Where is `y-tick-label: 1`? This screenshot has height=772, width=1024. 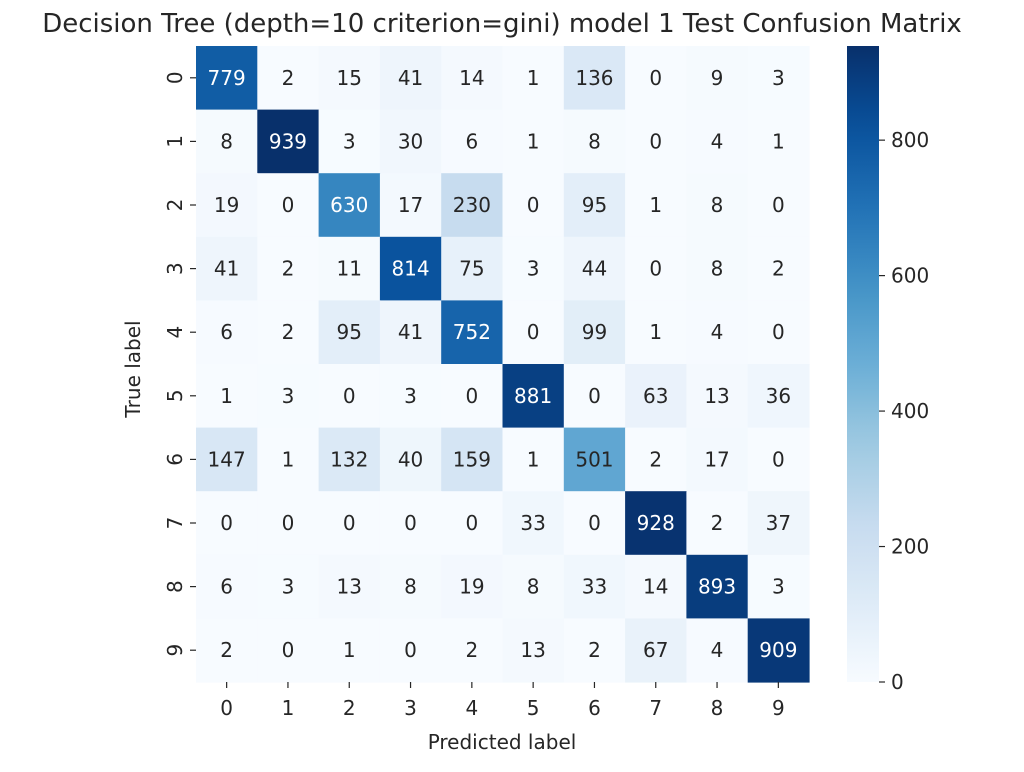
y-tick-label: 1 is located at coordinates (175, 141).